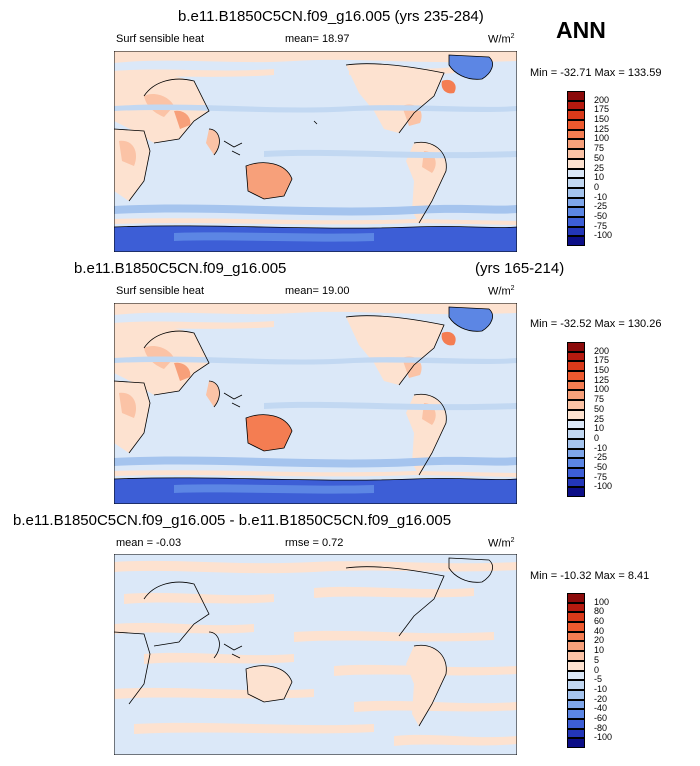  What do you see at coordinates (598, 679) in the screenshot?
I see `colorbar-tick-label: -5` at bounding box center [598, 679].